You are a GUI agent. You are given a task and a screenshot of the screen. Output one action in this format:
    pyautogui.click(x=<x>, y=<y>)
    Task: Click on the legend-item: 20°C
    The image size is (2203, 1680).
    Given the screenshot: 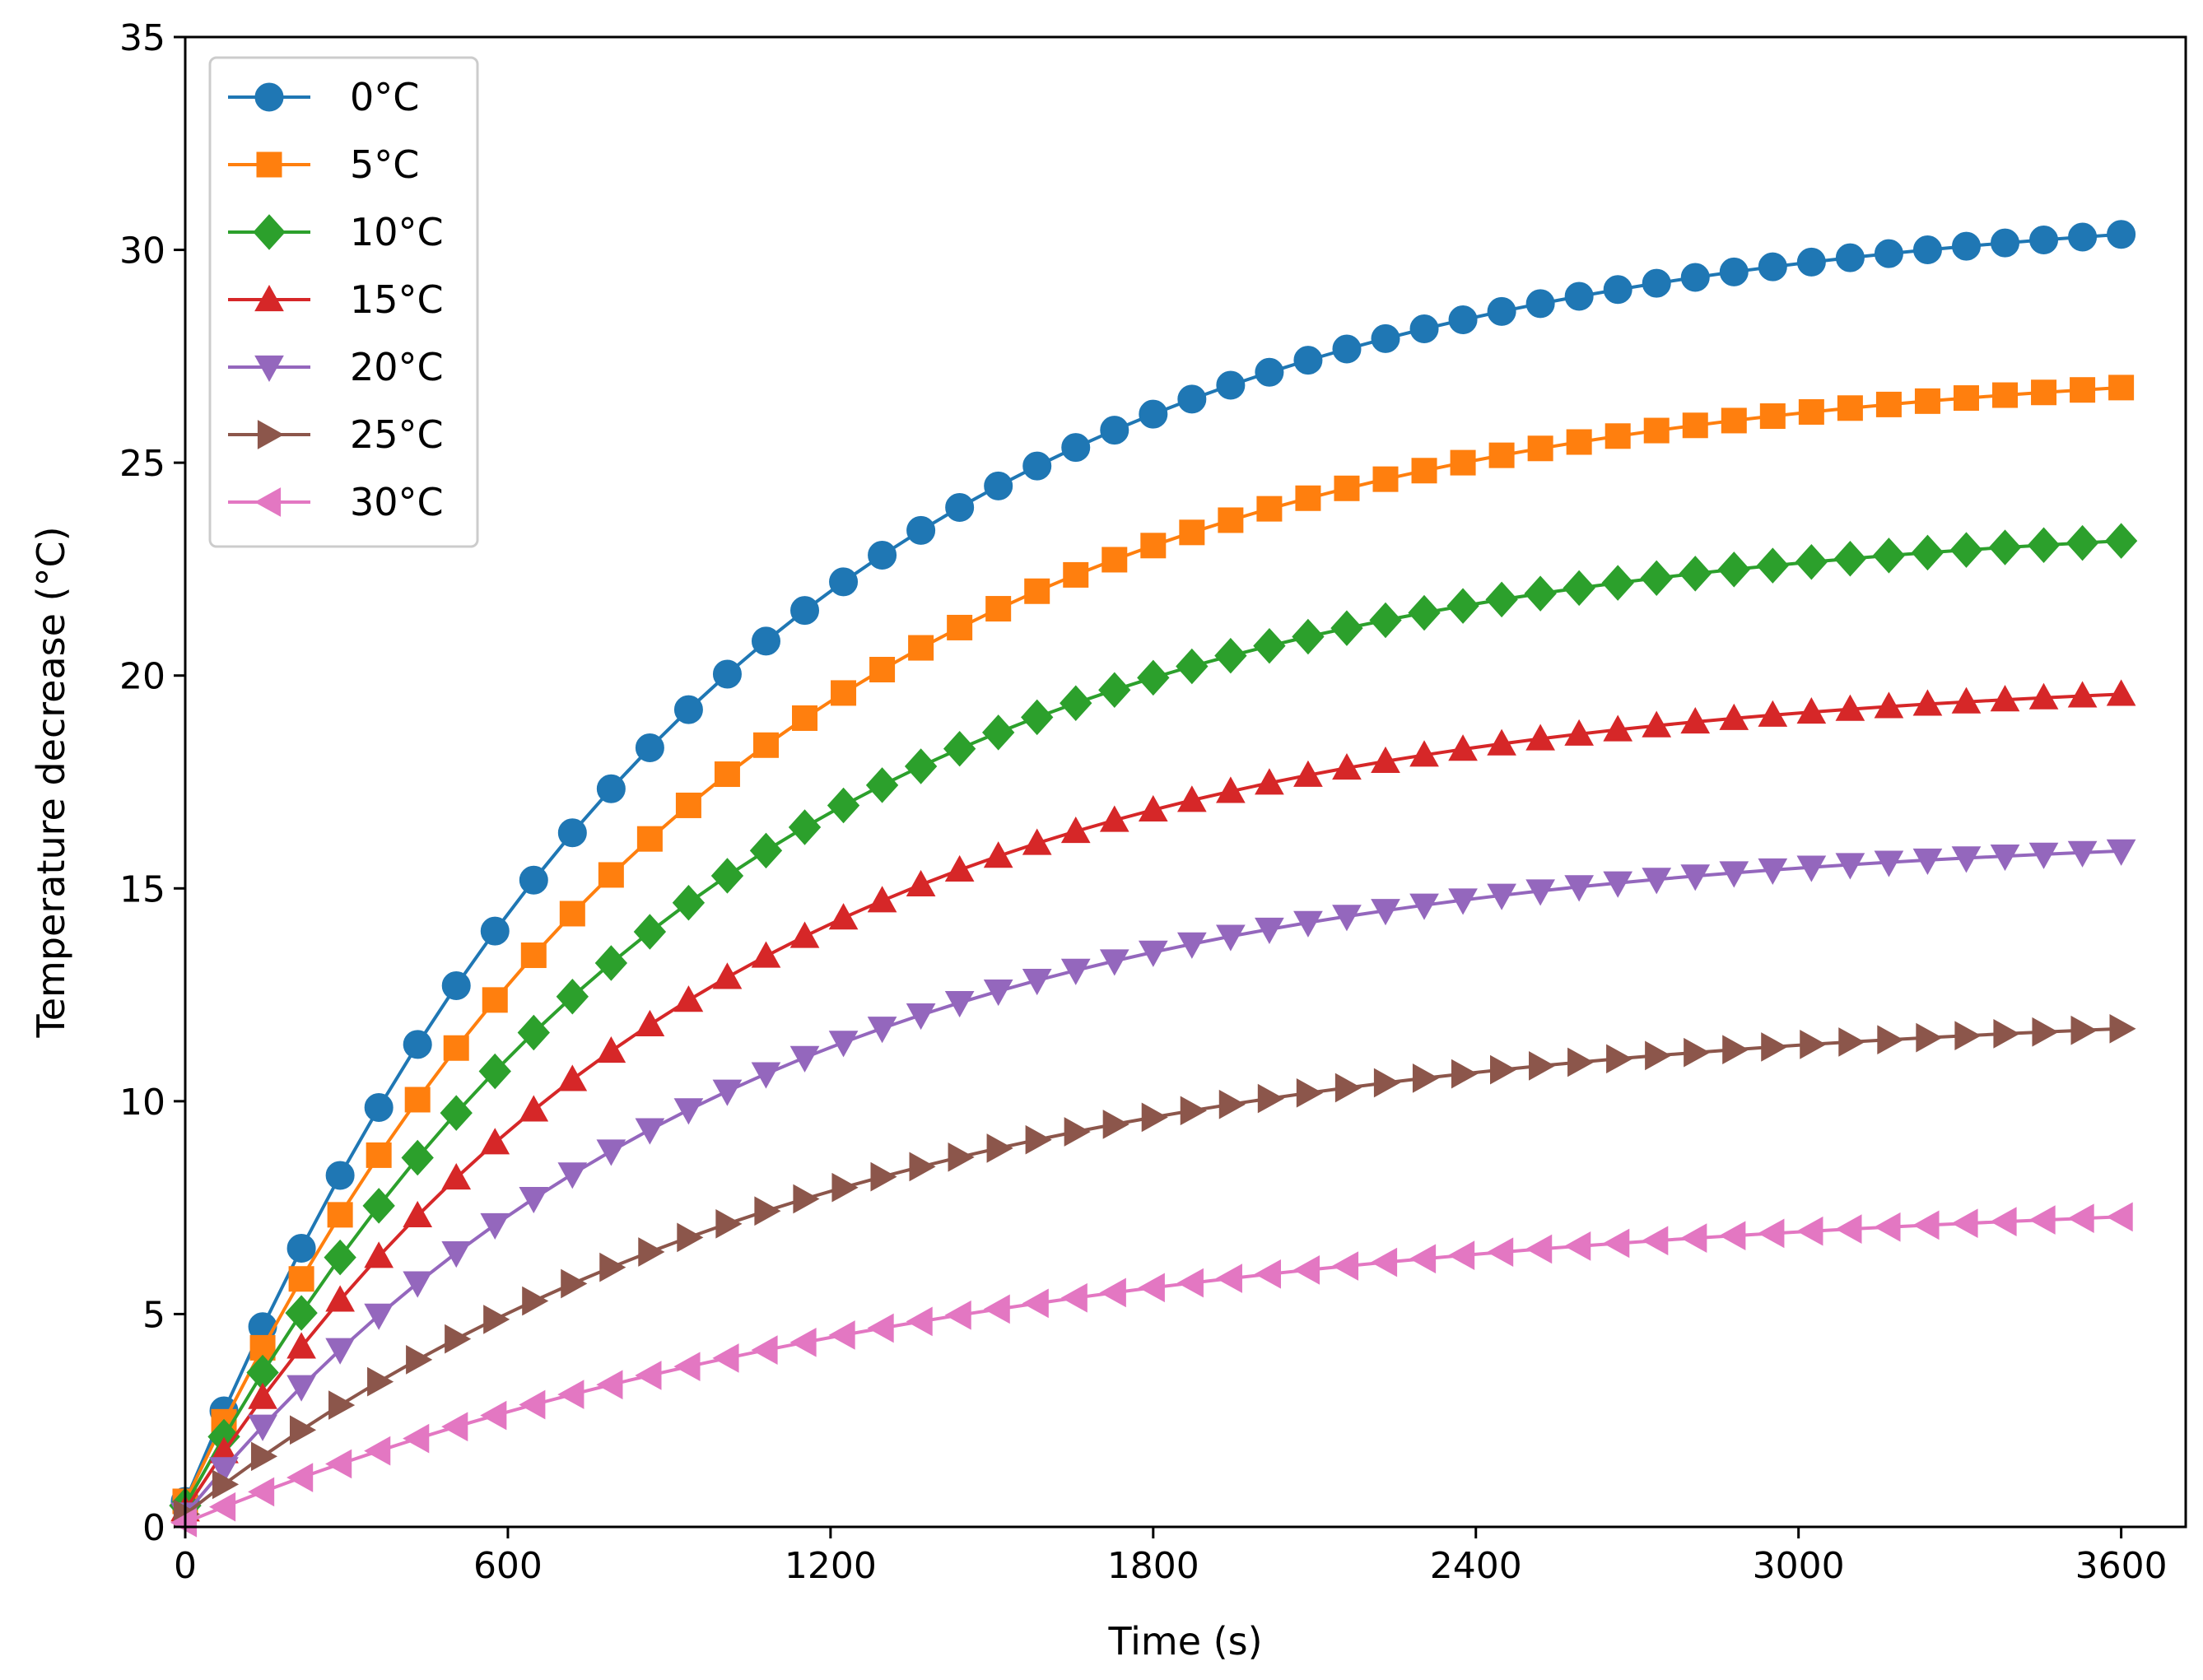 What is the action you would take?
    pyautogui.click(x=336, y=367)
    